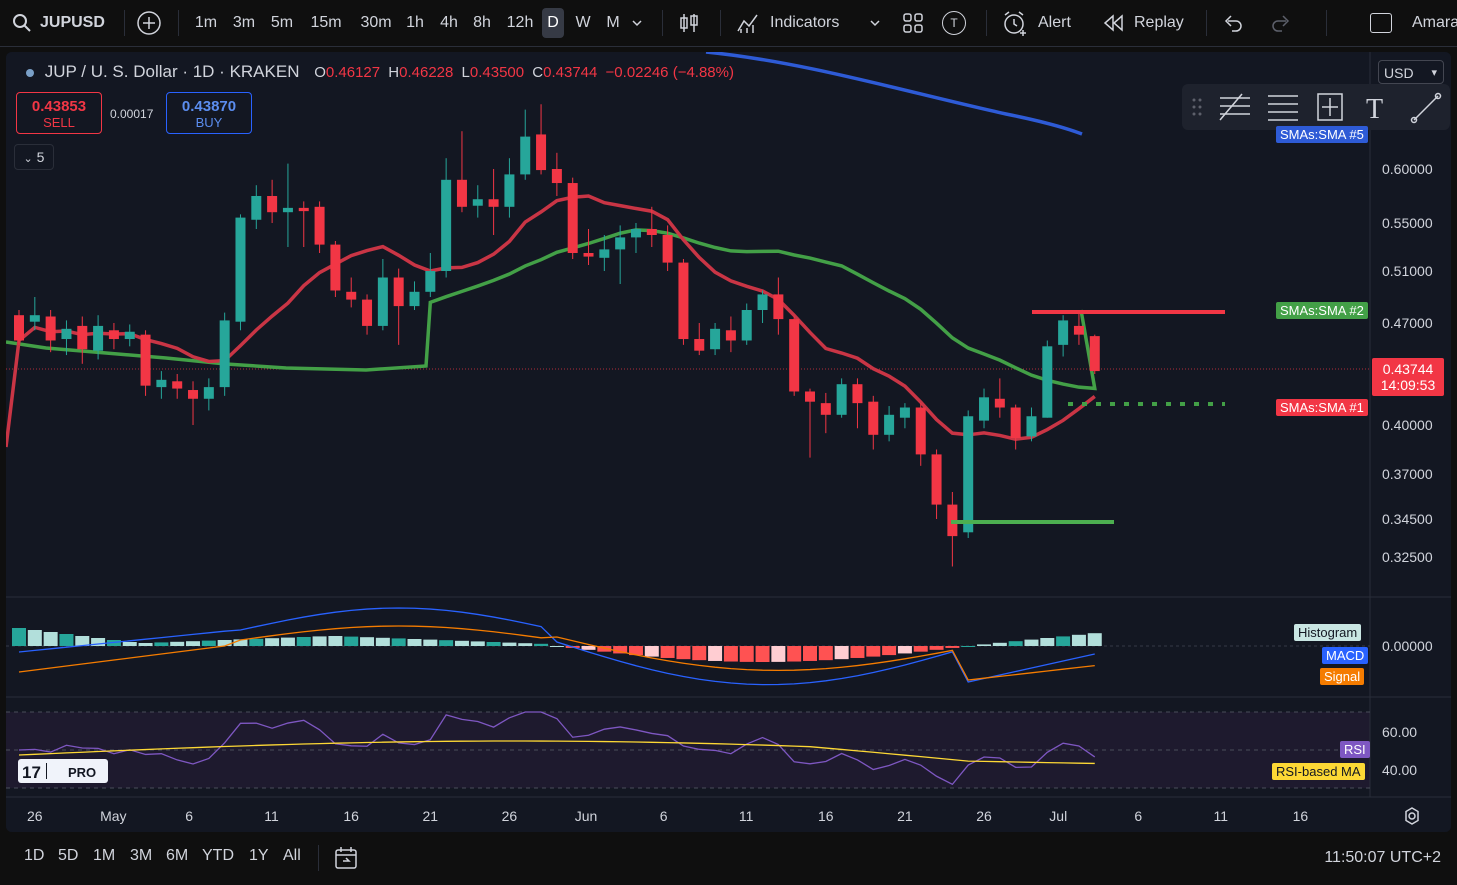 The height and width of the screenshot is (885, 1457). I want to click on chart-settings-button, so click(1412, 818).